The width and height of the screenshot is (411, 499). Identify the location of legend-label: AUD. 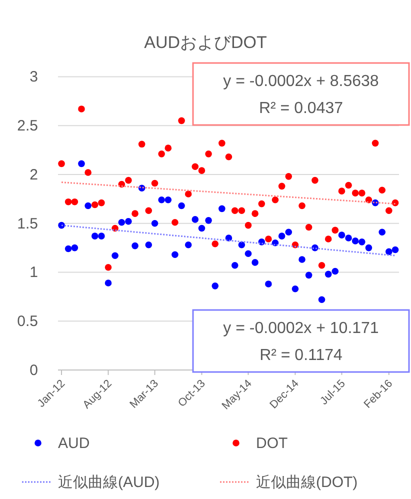
(74, 443).